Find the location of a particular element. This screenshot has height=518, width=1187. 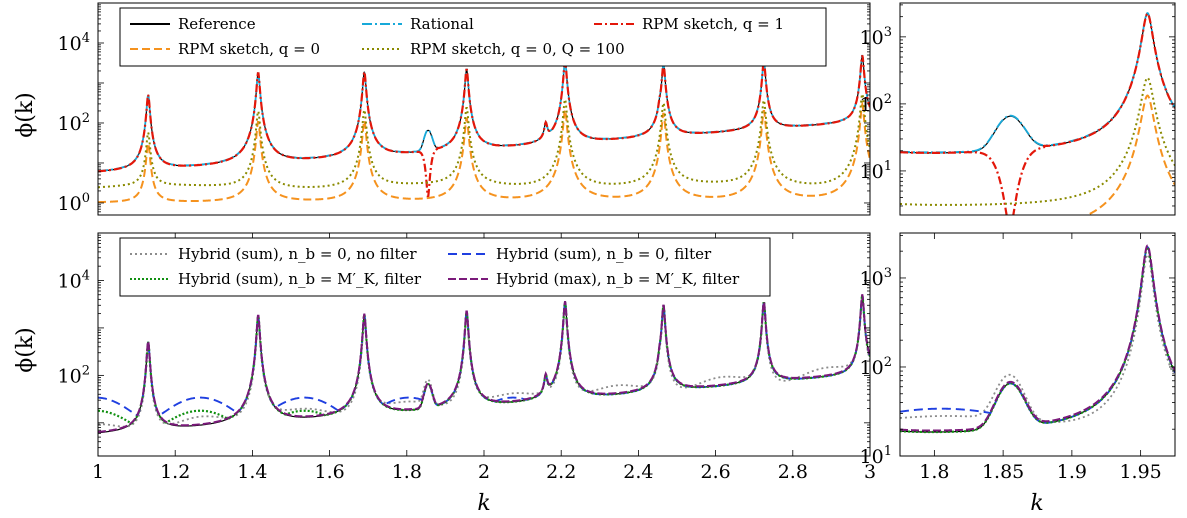

legend-entry-label: Hybrid (sum), n_b = 0, filter is located at coordinates (604, 254).